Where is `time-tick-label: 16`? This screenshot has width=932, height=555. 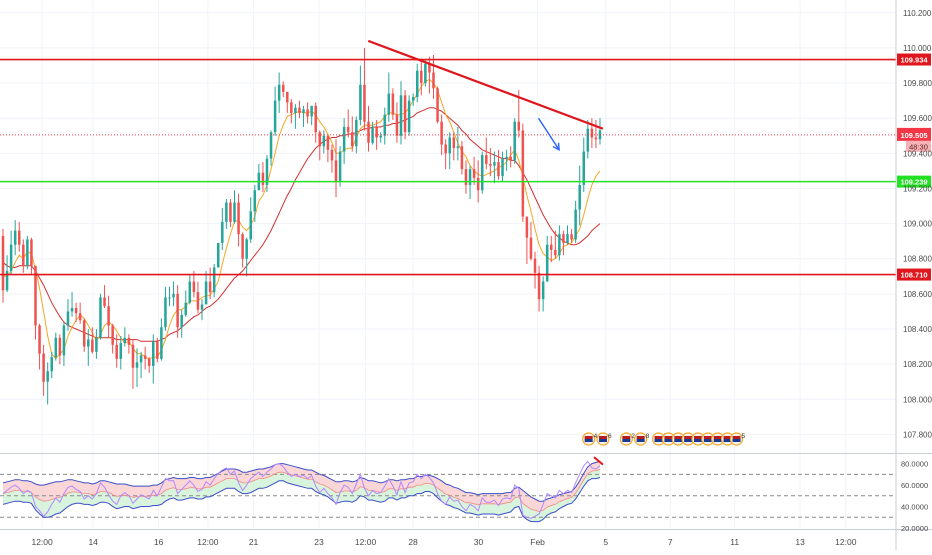 time-tick-label: 16 is located at coordinates (159, 542).